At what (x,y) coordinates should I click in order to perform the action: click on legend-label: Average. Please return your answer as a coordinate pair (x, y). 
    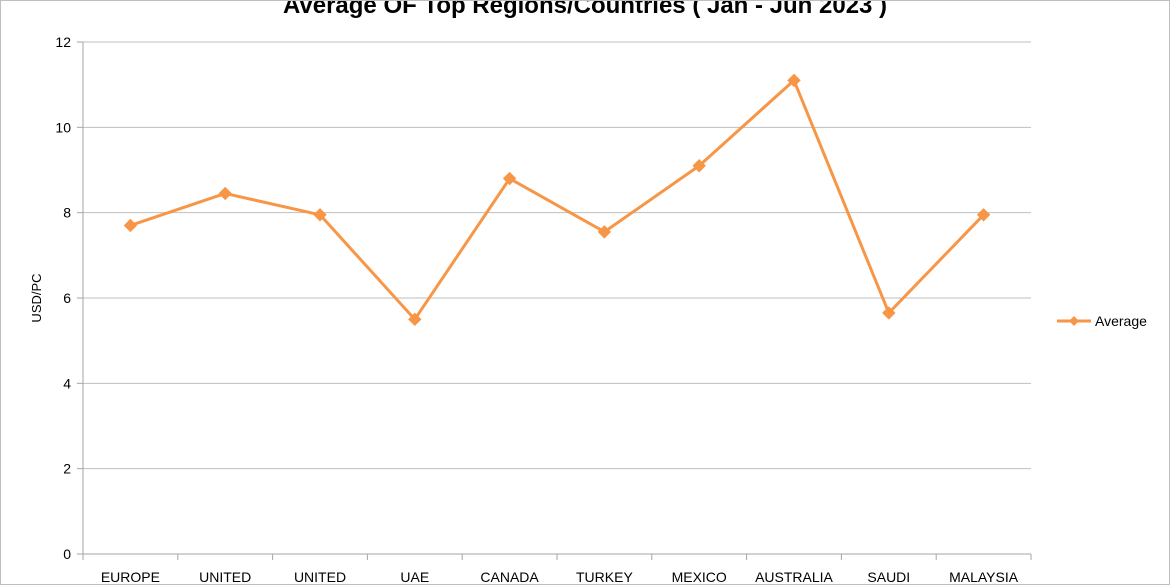
    Looking at the image, I should click on (1121, 321).